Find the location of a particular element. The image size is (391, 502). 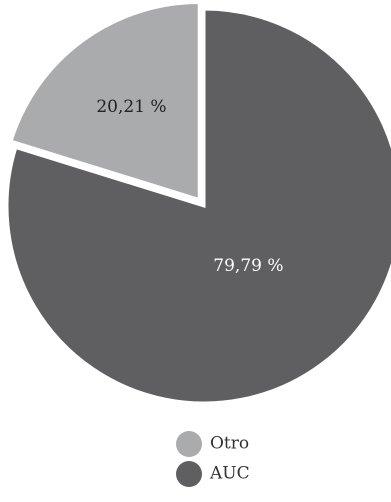

legend-label-auc: AUC is located at coordinates (229, 474).